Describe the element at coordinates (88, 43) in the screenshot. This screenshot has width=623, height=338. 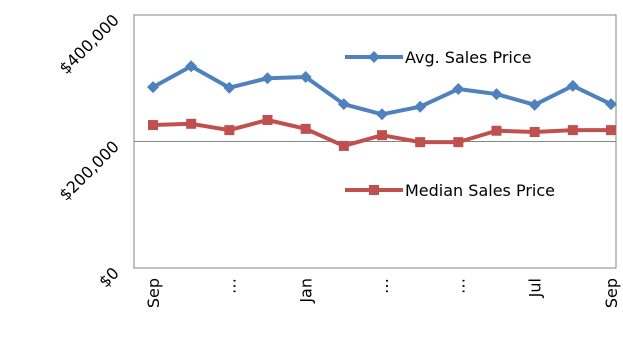
I see `y-tick-label: $400,000` at that location.